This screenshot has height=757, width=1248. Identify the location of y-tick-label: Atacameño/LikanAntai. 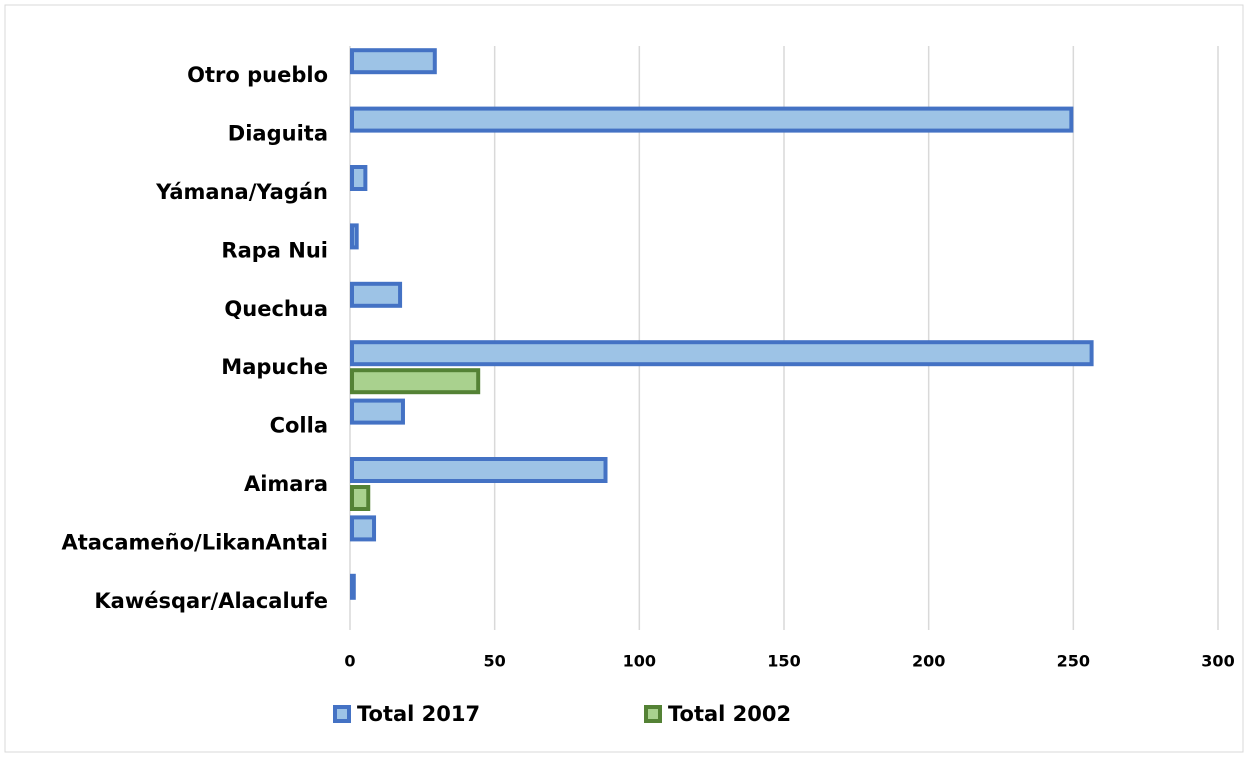
(194, 542).